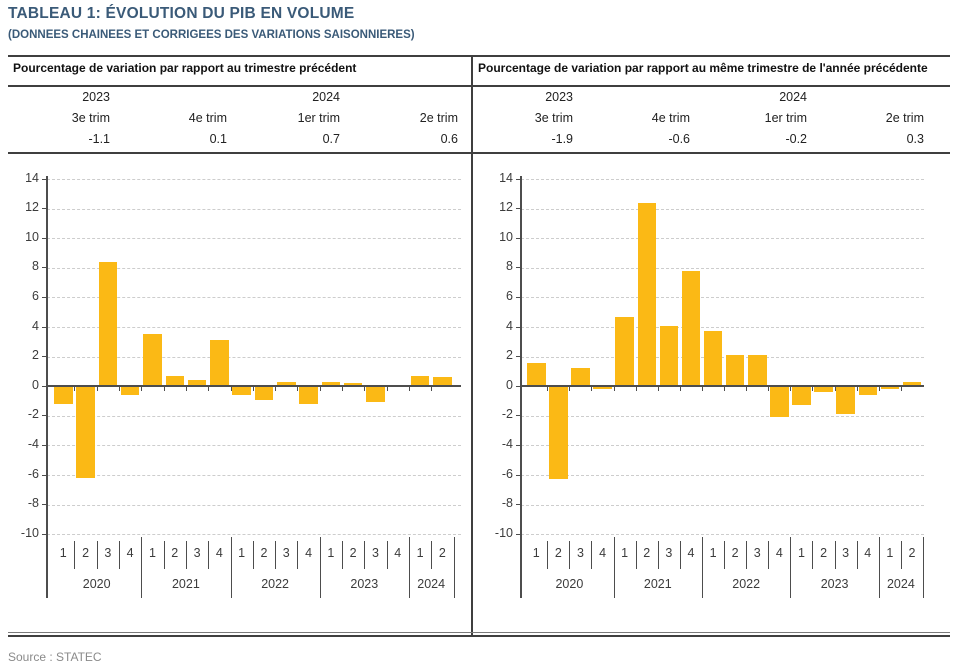 The image size is (958, 669). I want to click on y-axis-label: 14, so click(32, 177).